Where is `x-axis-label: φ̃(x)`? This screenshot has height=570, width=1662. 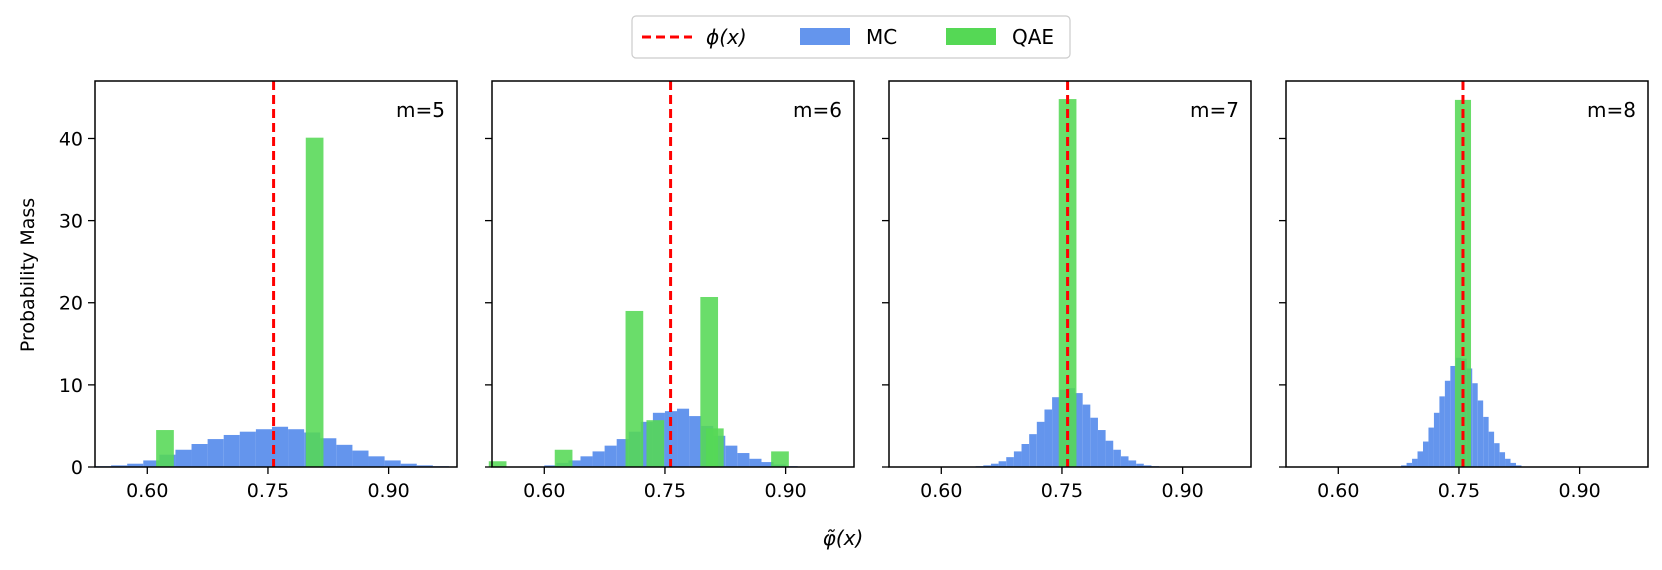 x-axis-label: φ̃(x) is located at coordinates (843, 538).